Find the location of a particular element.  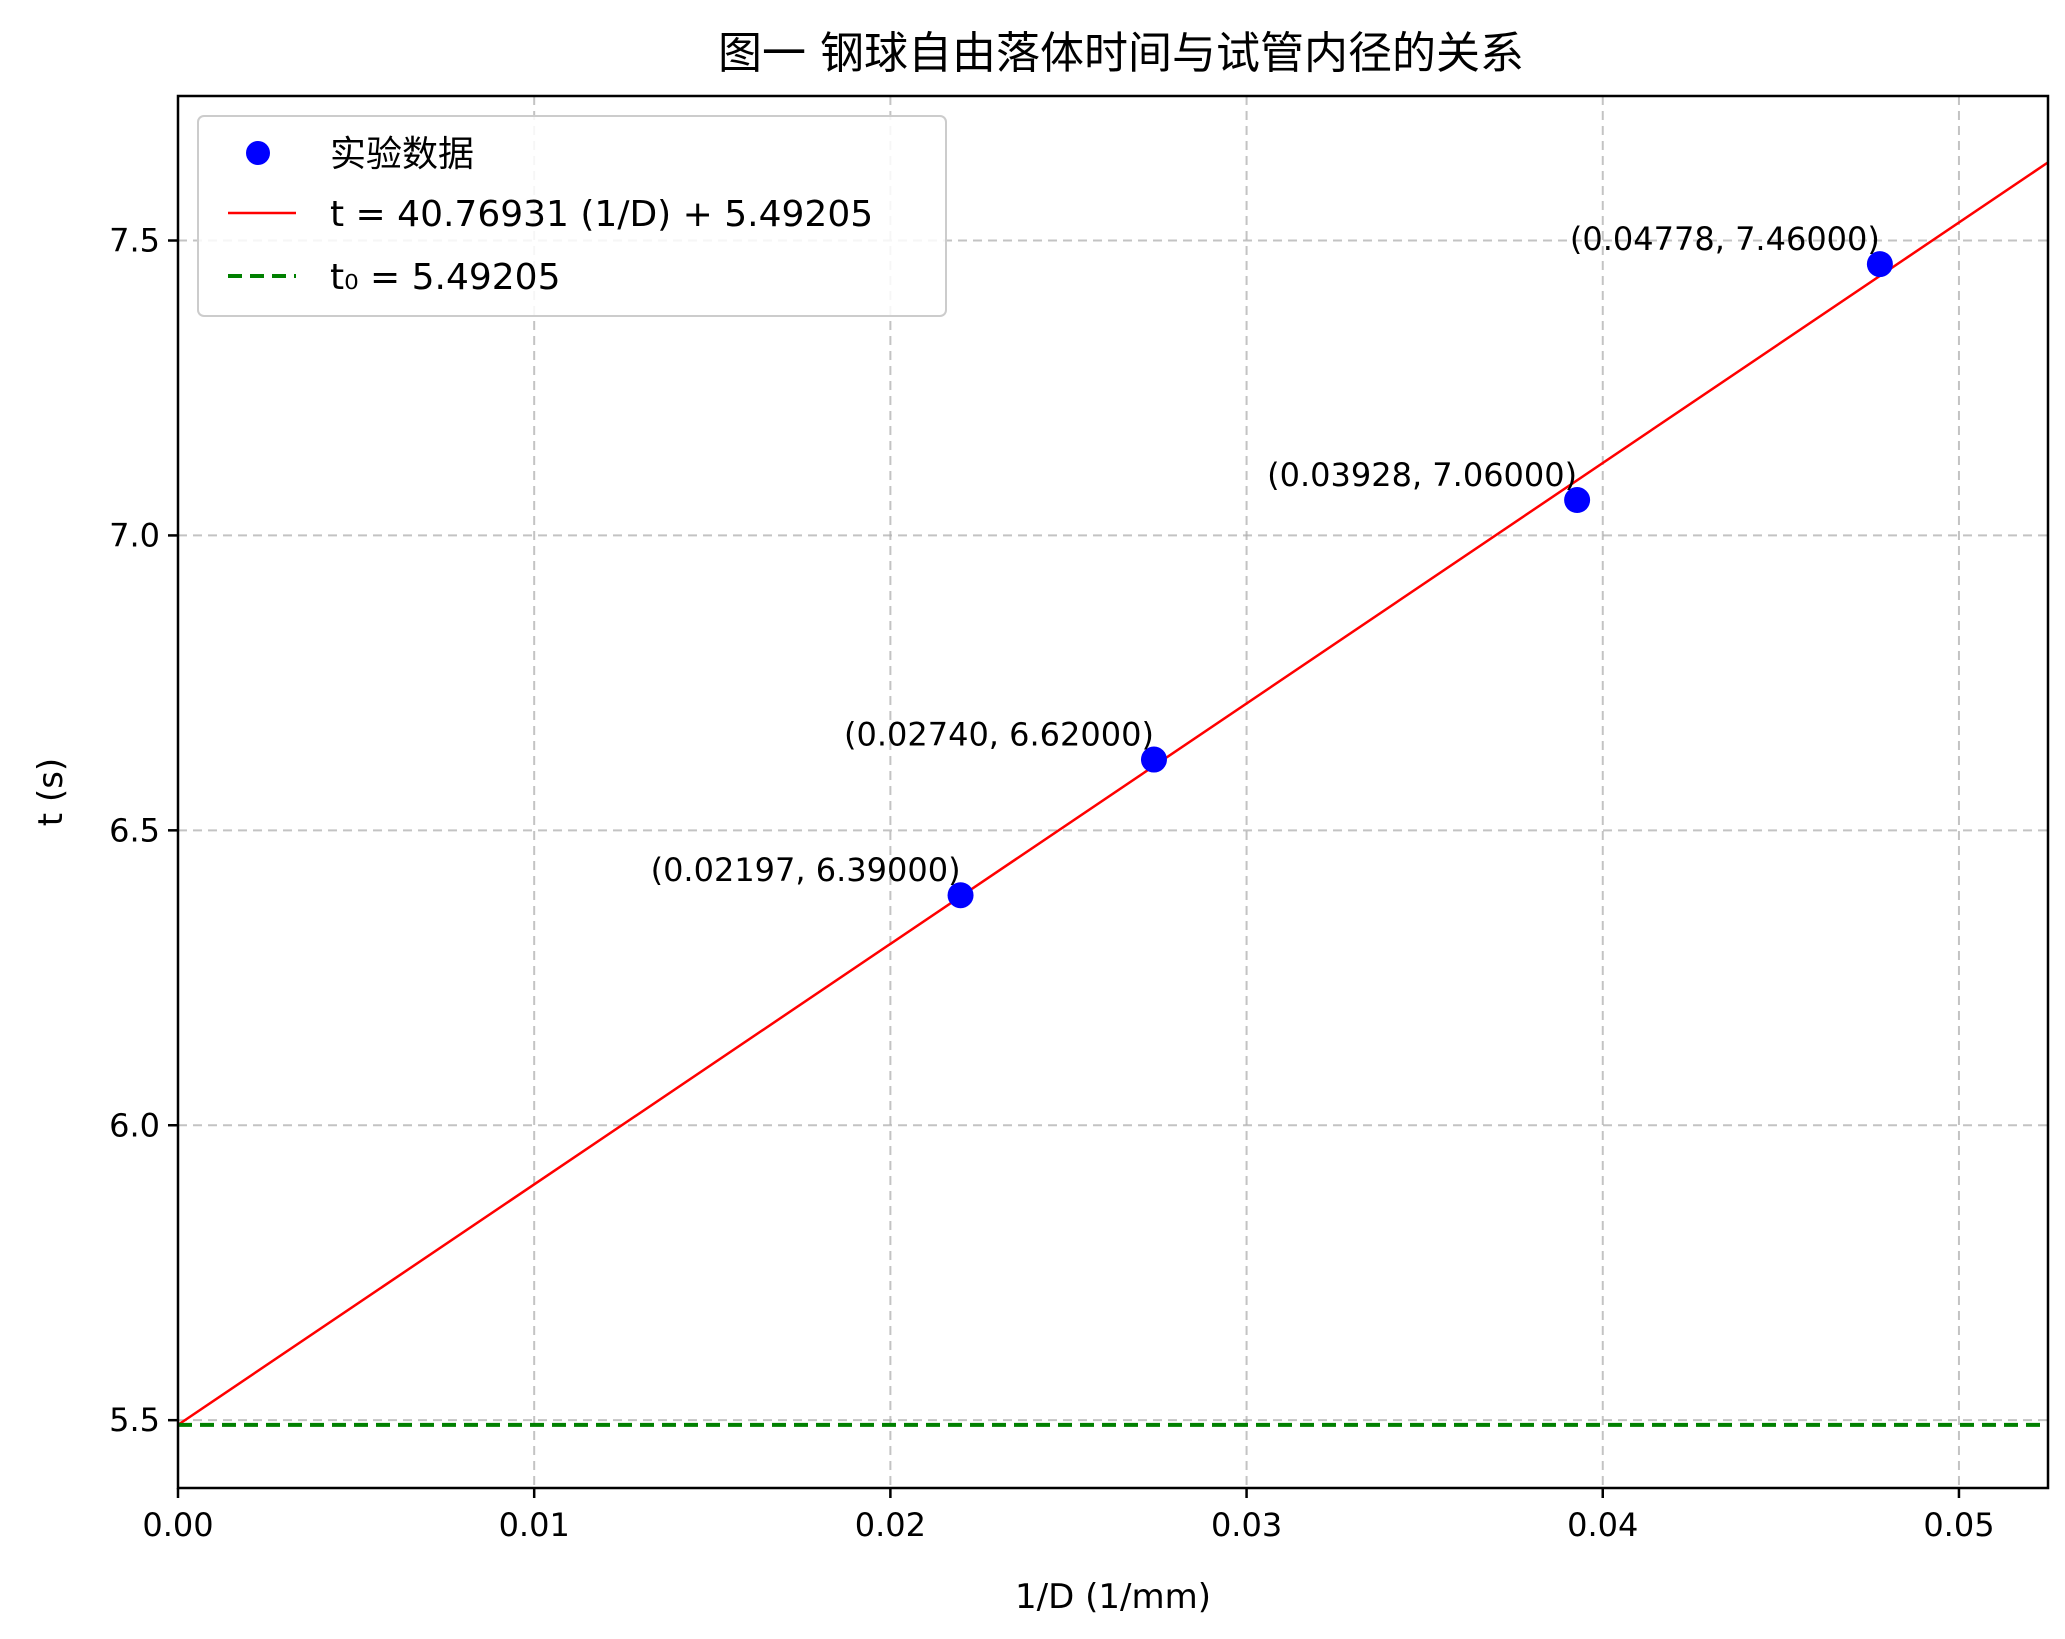

x-tick-label: 0.02 is located at coordinates (890, 1525).